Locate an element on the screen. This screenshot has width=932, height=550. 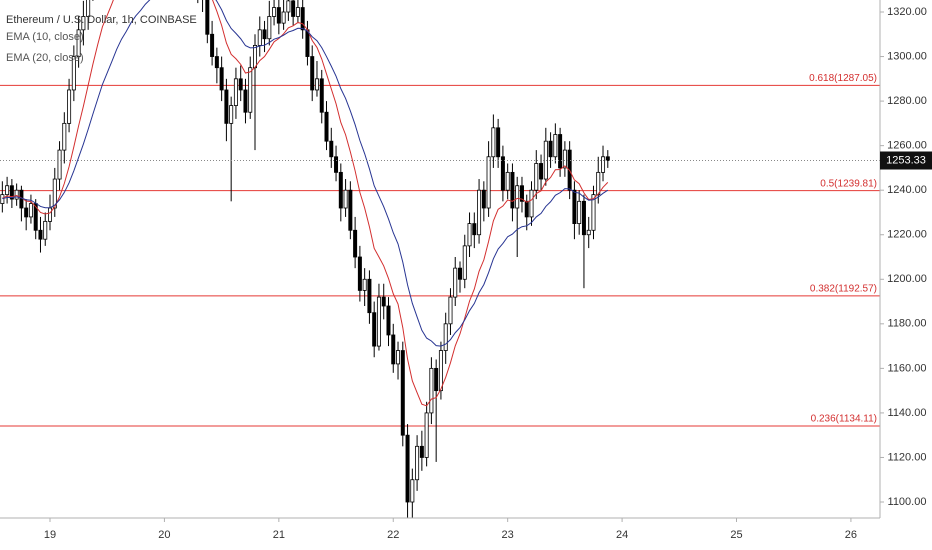
x-tick-label: 20 is located at coordinates (164, 535).